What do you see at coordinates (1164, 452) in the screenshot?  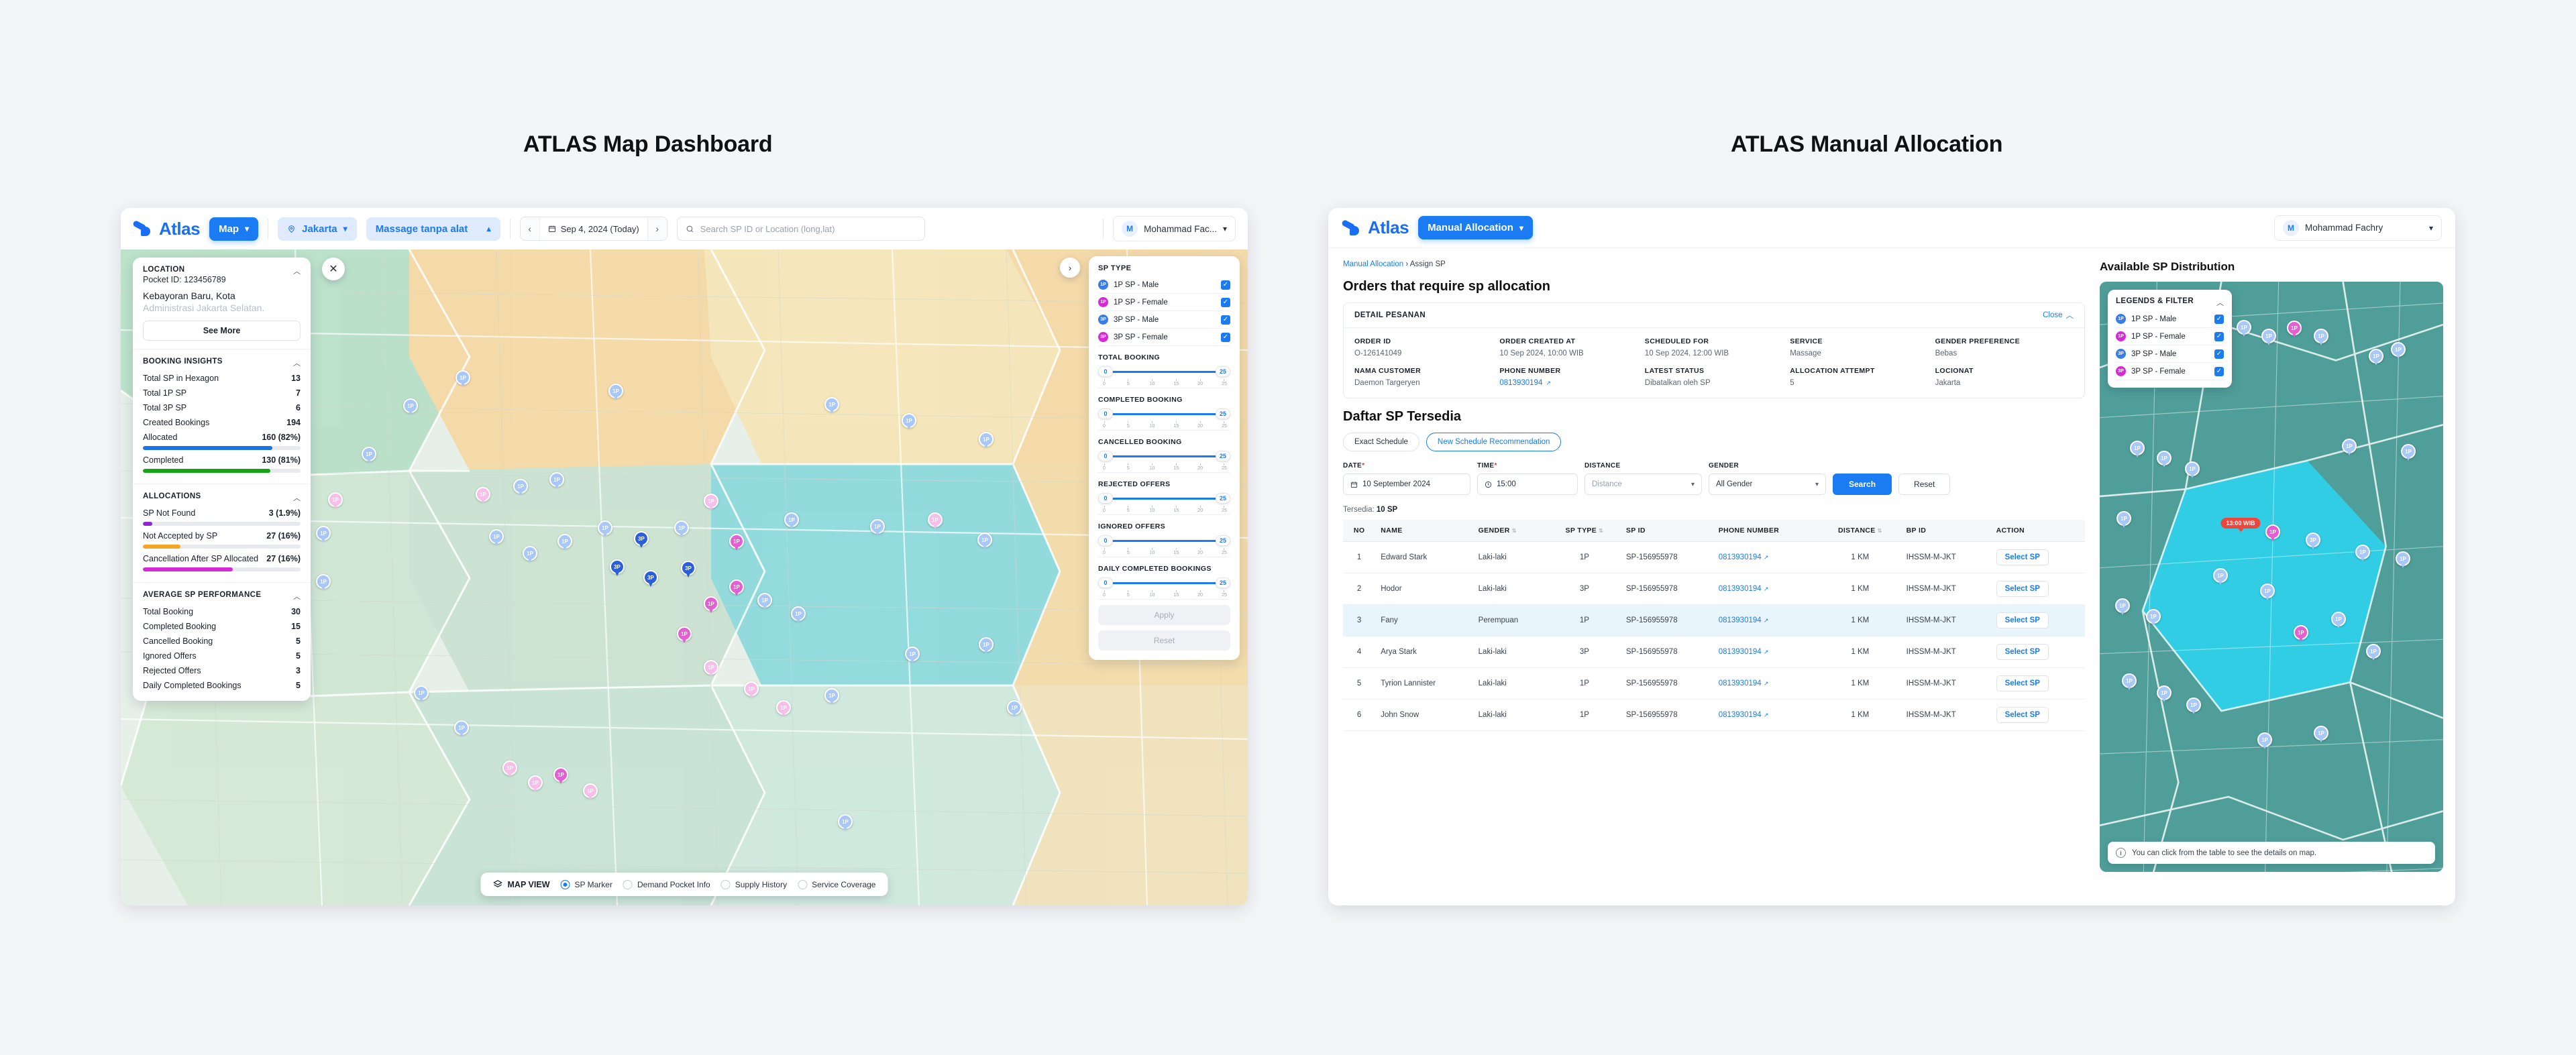 I see `filter-slider: CANCELLED BOOKING 0 25 0 5 10 15 20 25` at bounding box center [1164, 452].